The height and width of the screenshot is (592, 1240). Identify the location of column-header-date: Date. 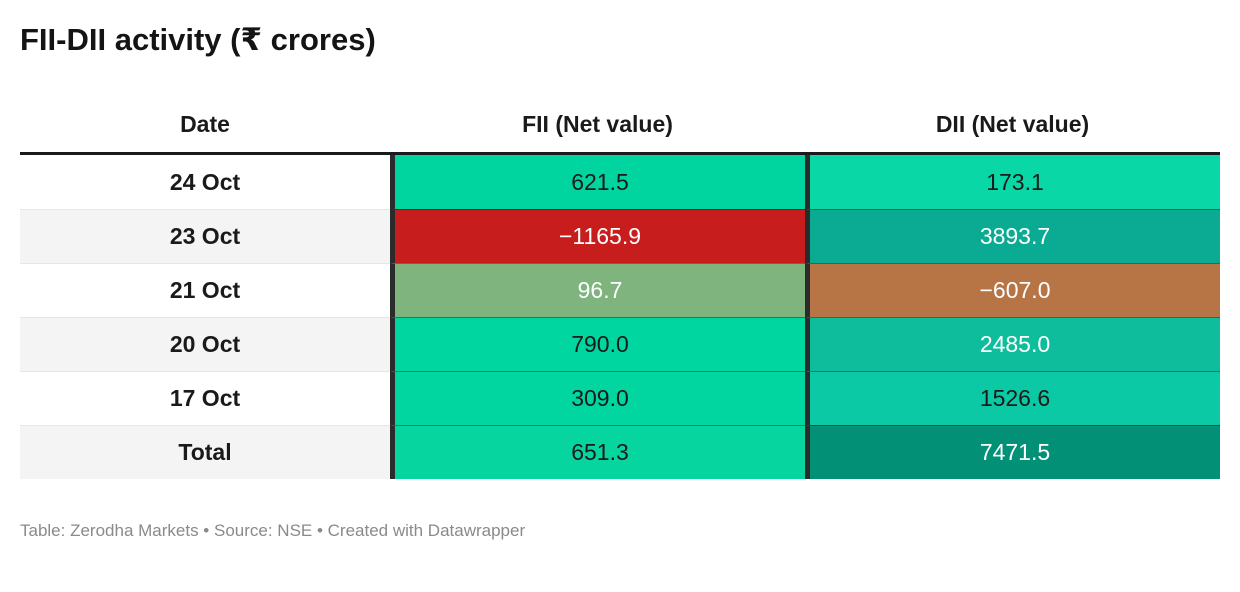
(205, 123).